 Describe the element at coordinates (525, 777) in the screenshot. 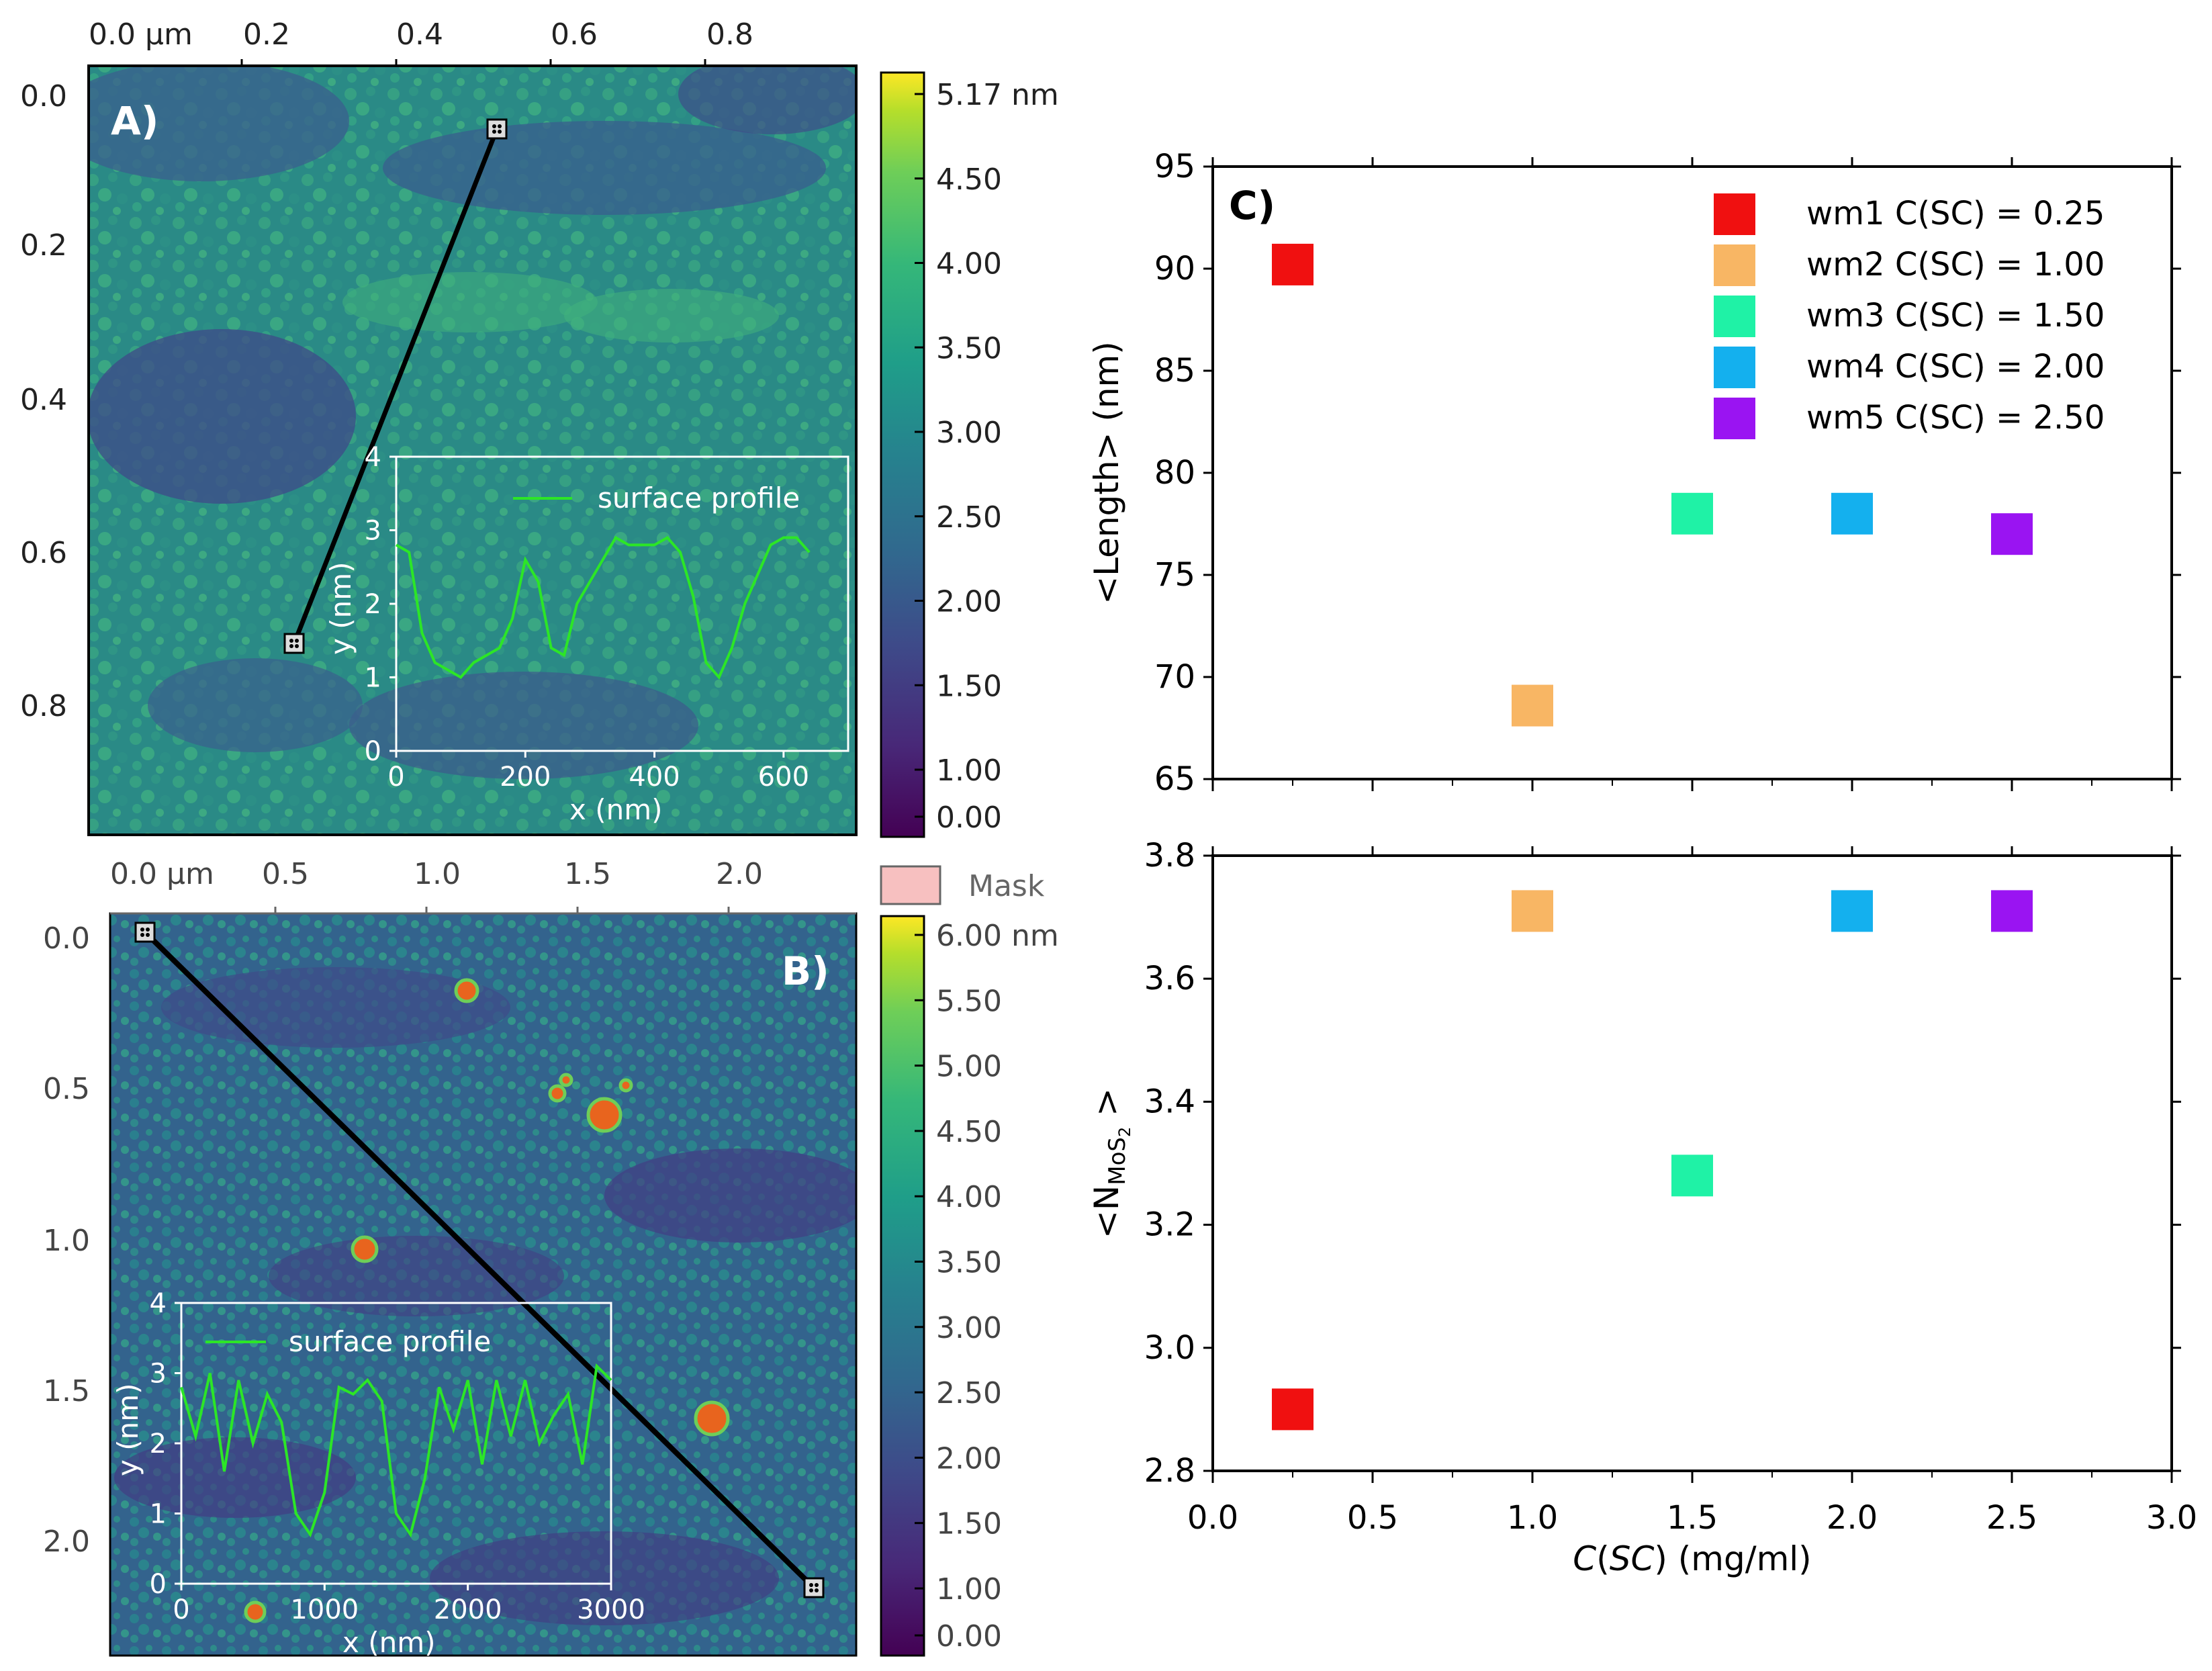

I see `inset-x-tick-label: 200` at that location.